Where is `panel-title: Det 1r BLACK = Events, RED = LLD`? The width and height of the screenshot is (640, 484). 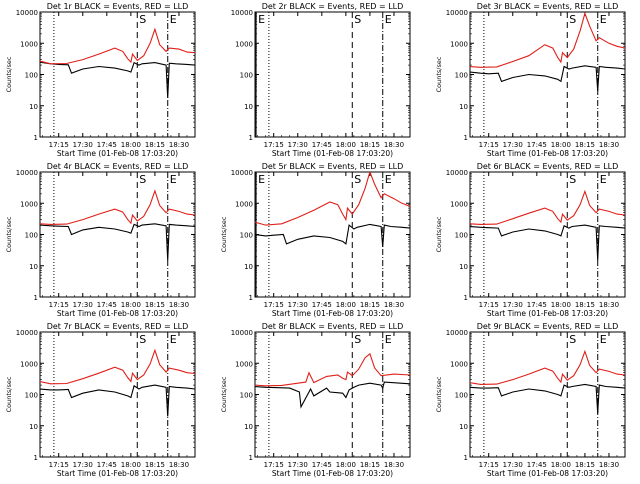
panel-title: Det 1r BLACK = Events, RED = LLD is located at coordinates (118, 6).